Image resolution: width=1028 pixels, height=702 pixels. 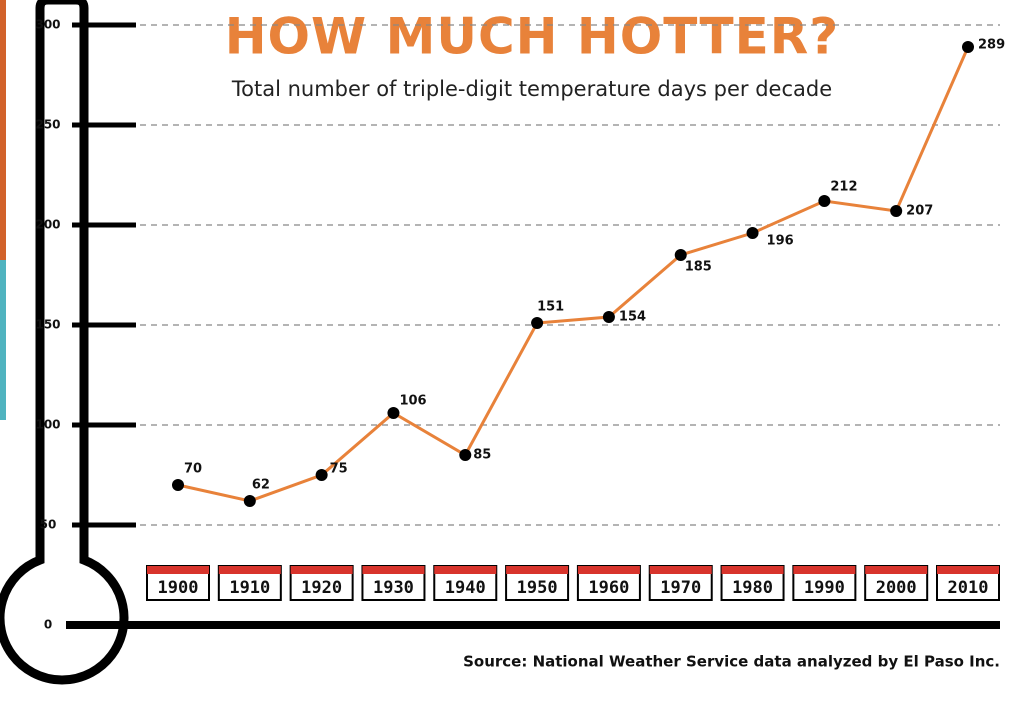 I want to click on y-tick-label: 300, so click(x=47, y=25).